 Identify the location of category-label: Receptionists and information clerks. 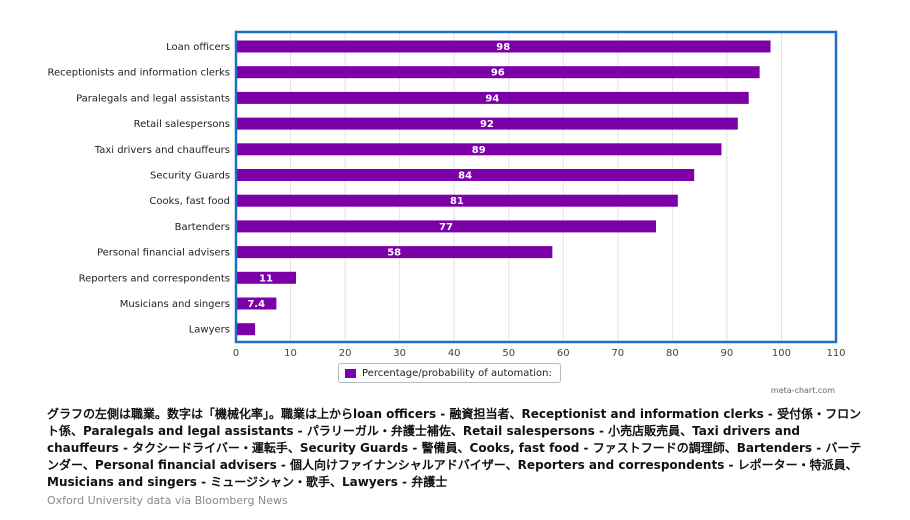
(138, 73).